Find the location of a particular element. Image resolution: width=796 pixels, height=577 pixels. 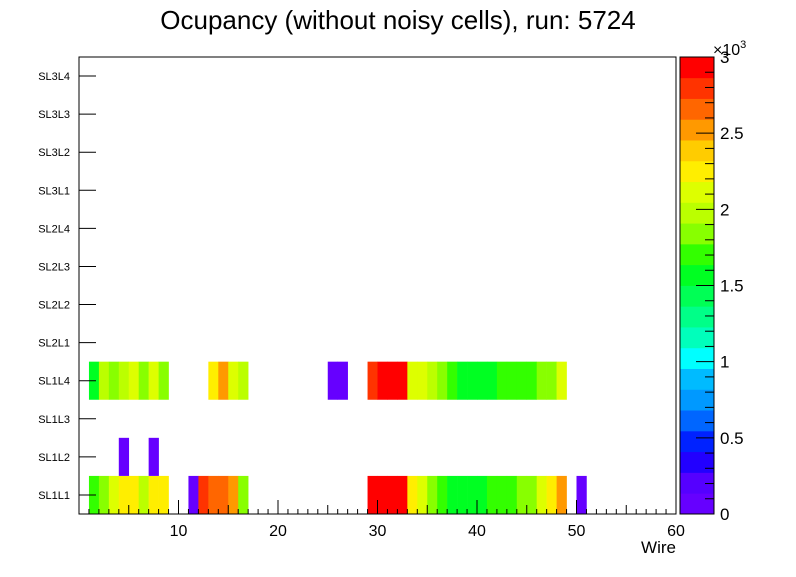

colorbar-exponent-label: ×10³ is located at coordinates (729, 49).